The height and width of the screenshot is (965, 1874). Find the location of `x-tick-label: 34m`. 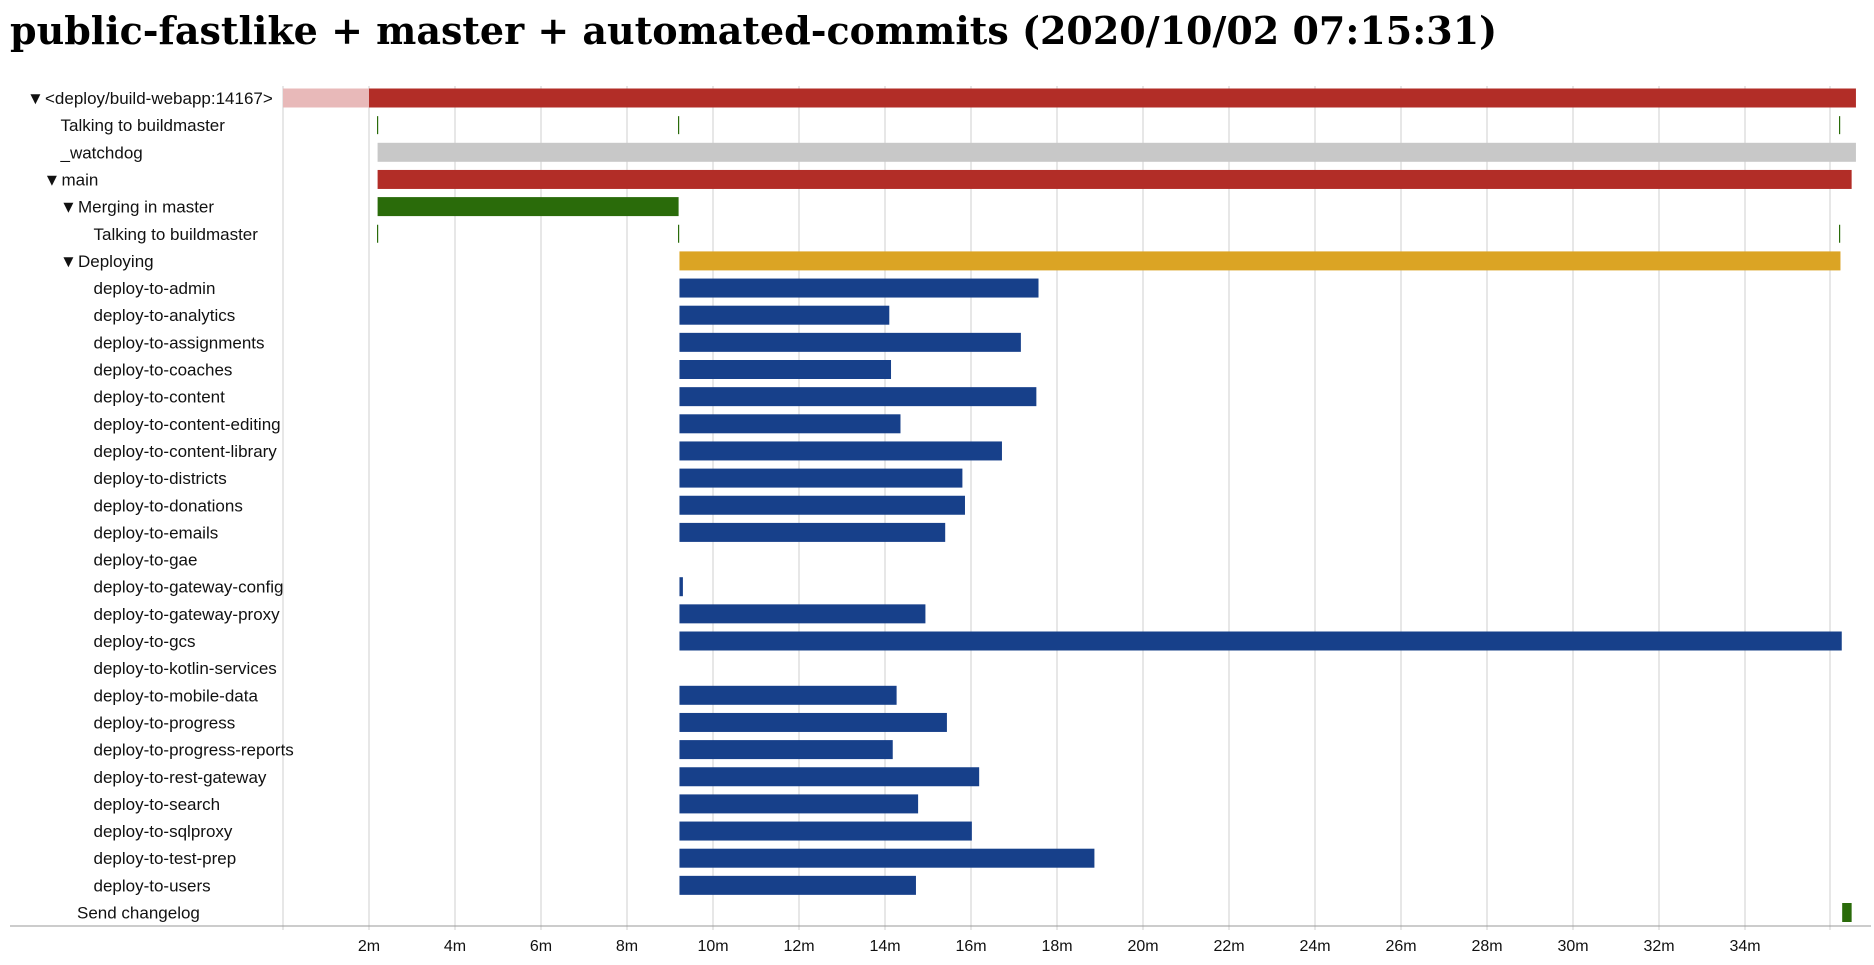

x-tick-label: 34m is located at coordinates (1744, 946).